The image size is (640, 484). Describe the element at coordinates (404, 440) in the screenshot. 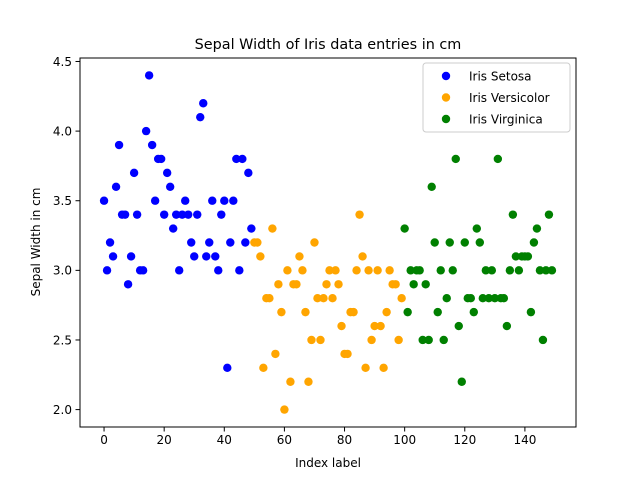

I see `x-tick-label: 100` at that location.